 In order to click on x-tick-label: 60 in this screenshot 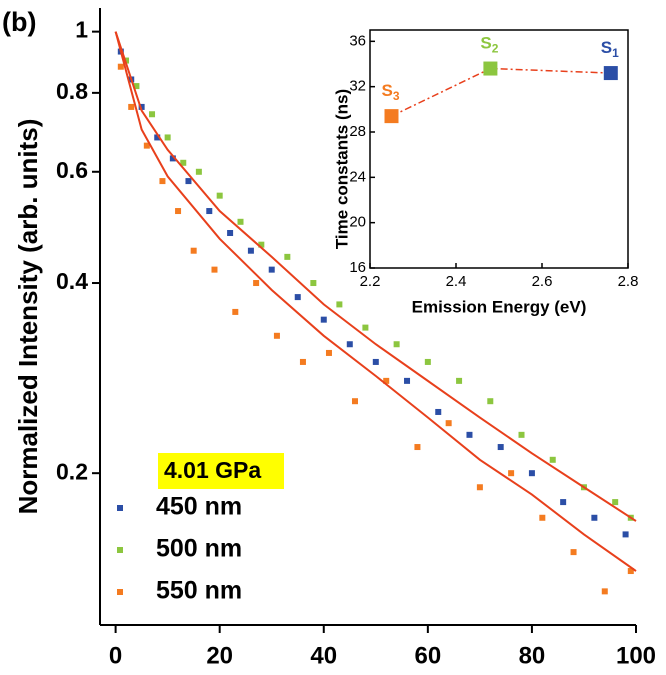, I will do `click(427, 655)`.